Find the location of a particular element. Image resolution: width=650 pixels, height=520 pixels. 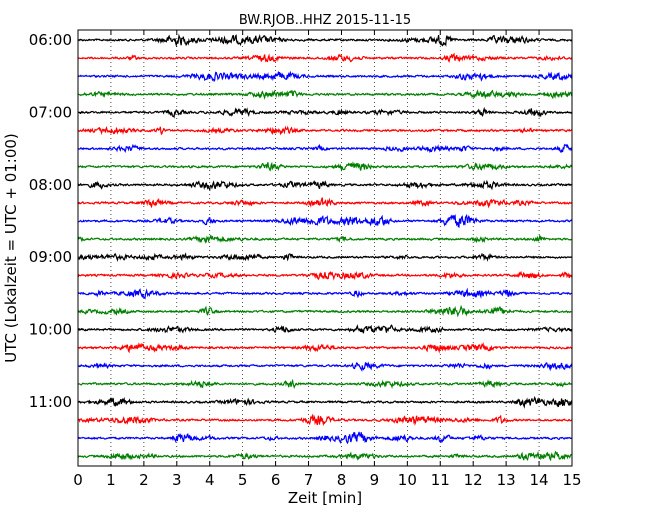

x-tick-label: 7 is located at coordinates (309, 480).